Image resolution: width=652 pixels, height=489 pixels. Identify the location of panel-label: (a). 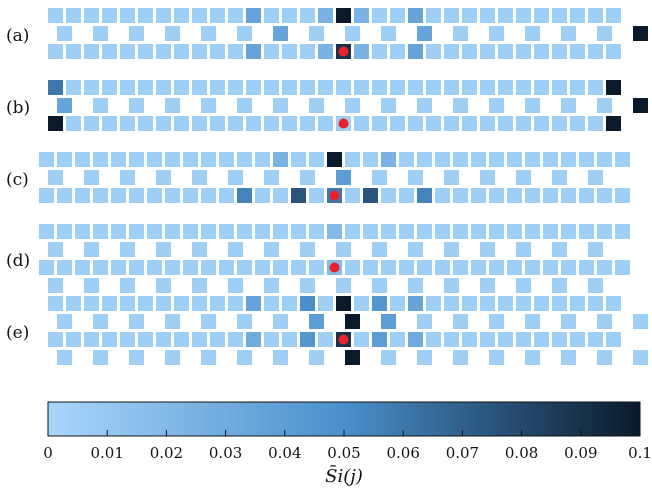
(17, 36).